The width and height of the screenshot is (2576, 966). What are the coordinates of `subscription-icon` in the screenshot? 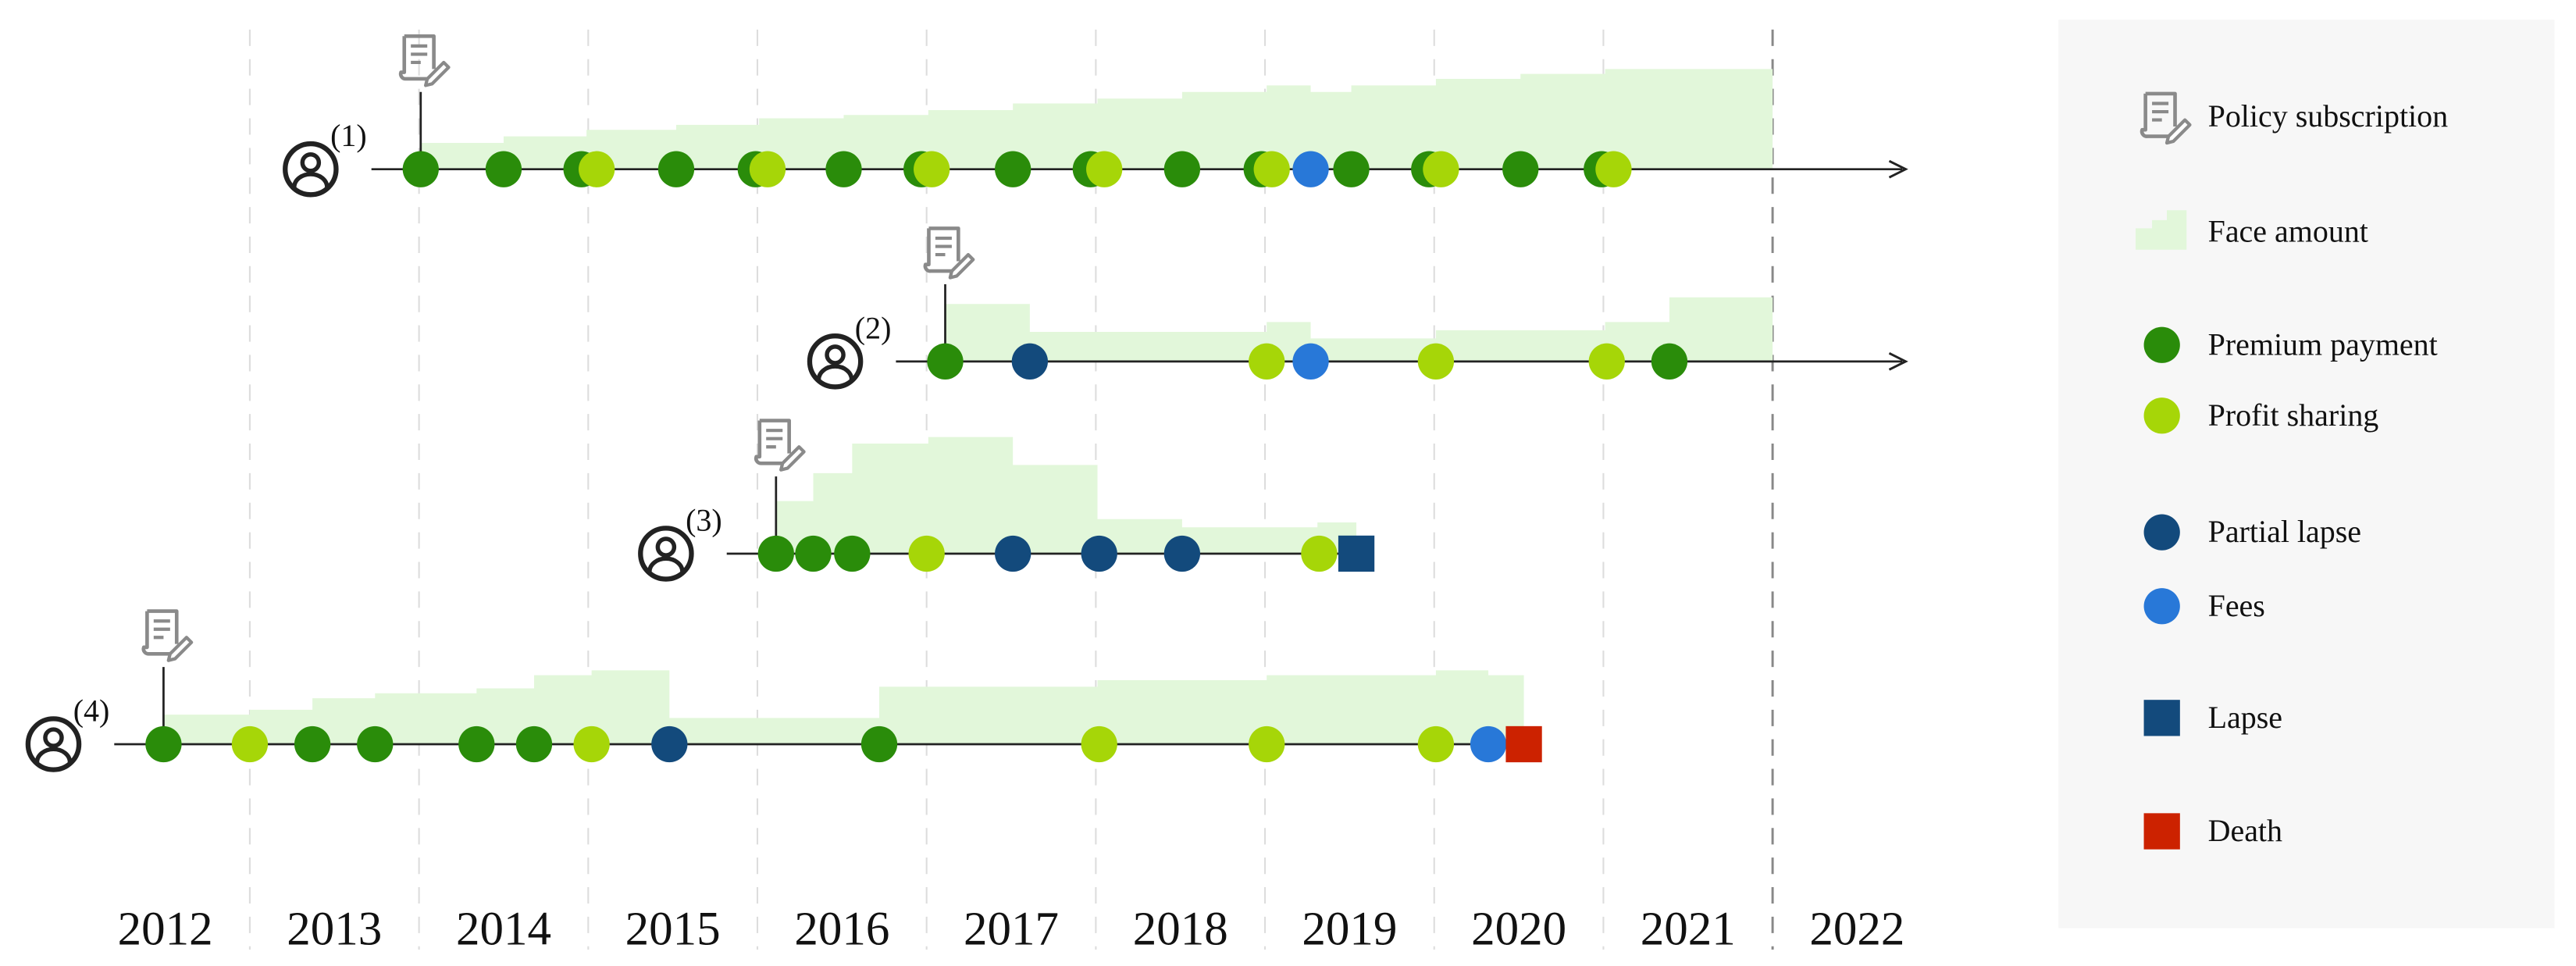 It's located at (949, 253).